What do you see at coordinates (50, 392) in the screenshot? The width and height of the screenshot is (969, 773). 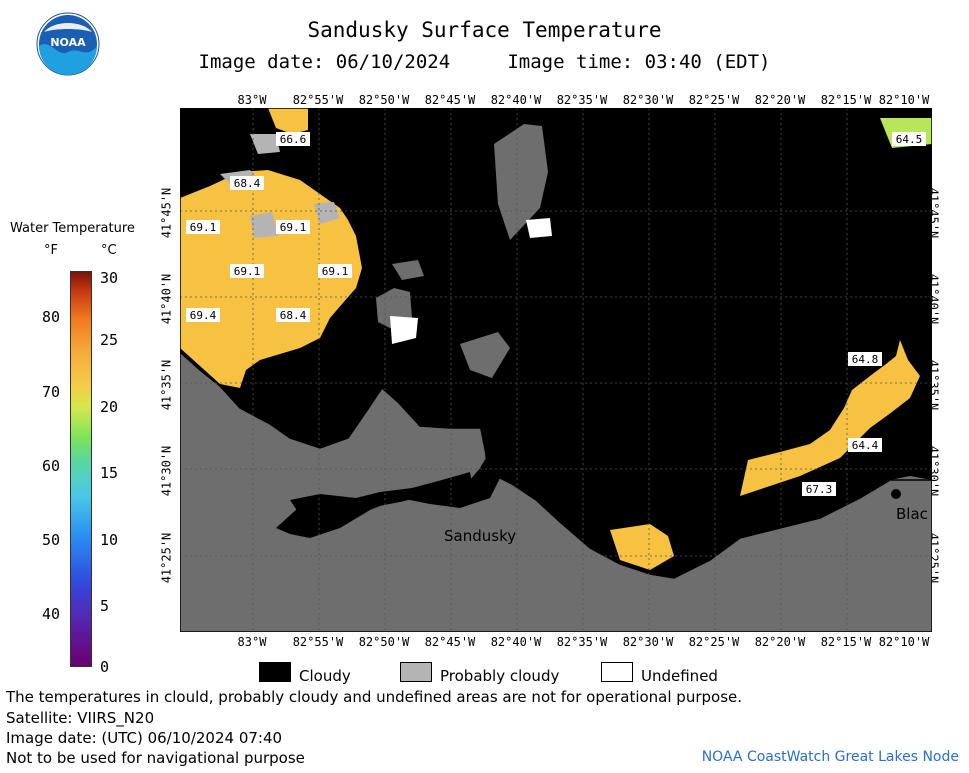 I see `fahrenheit-tick: 70` at bounding box center [50, 392].